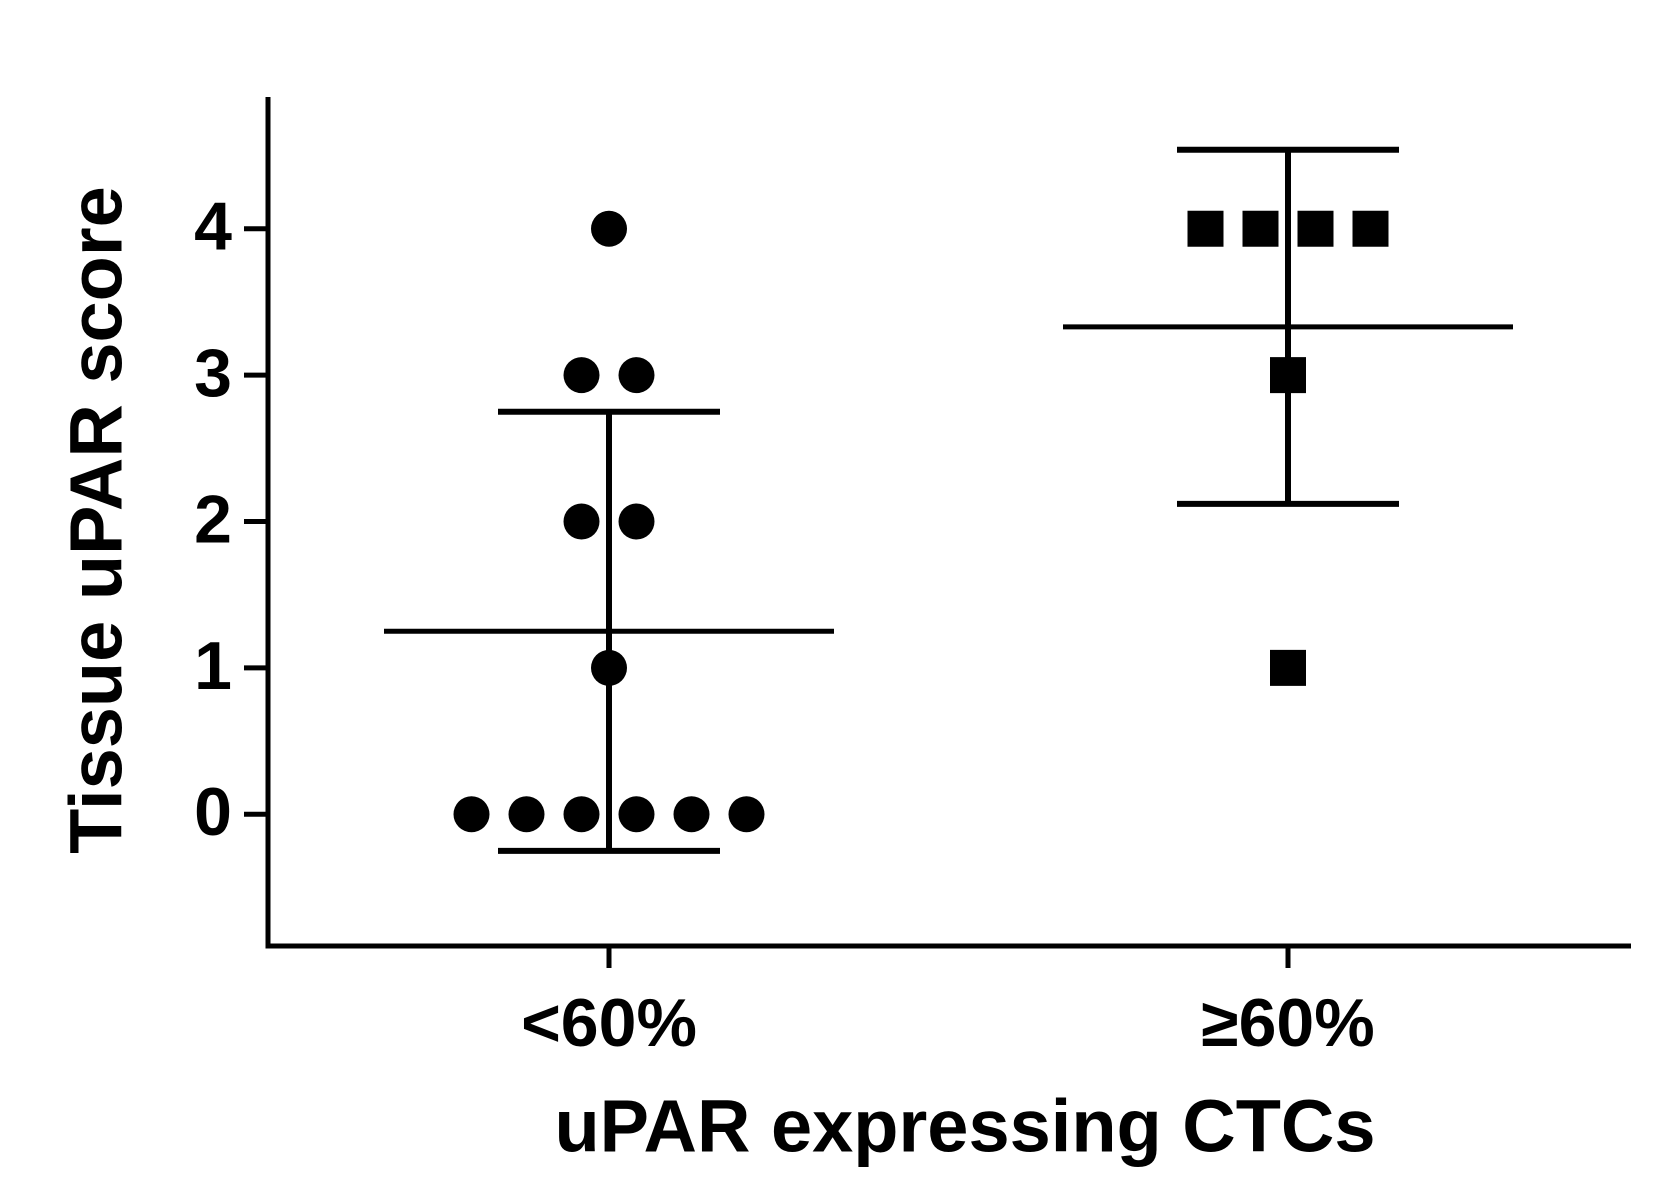  I want to click on x-axis-label: uPAR expressing CTCs, so click(964, 1126).